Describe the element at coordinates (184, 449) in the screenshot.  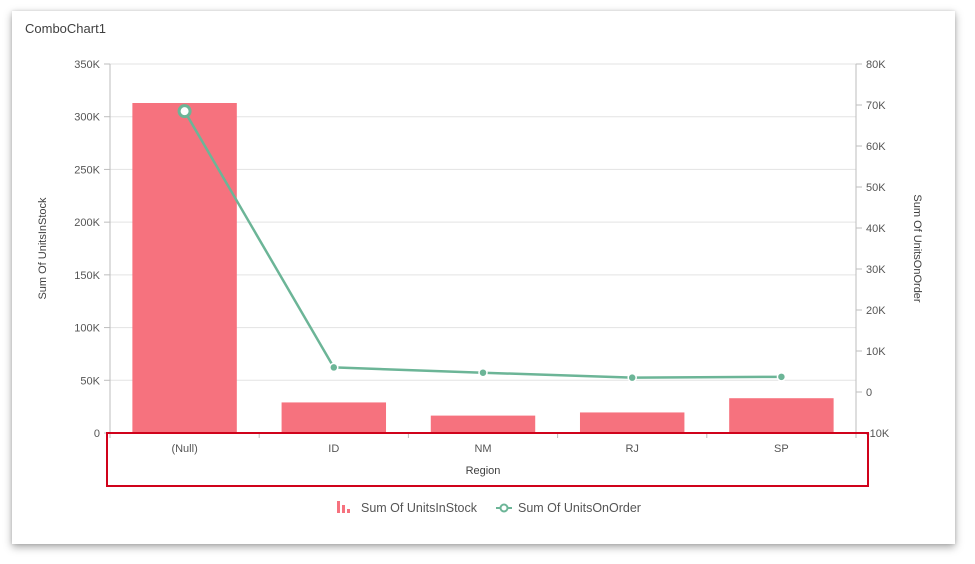
I see `x-tick-label: (Null)` at that location.